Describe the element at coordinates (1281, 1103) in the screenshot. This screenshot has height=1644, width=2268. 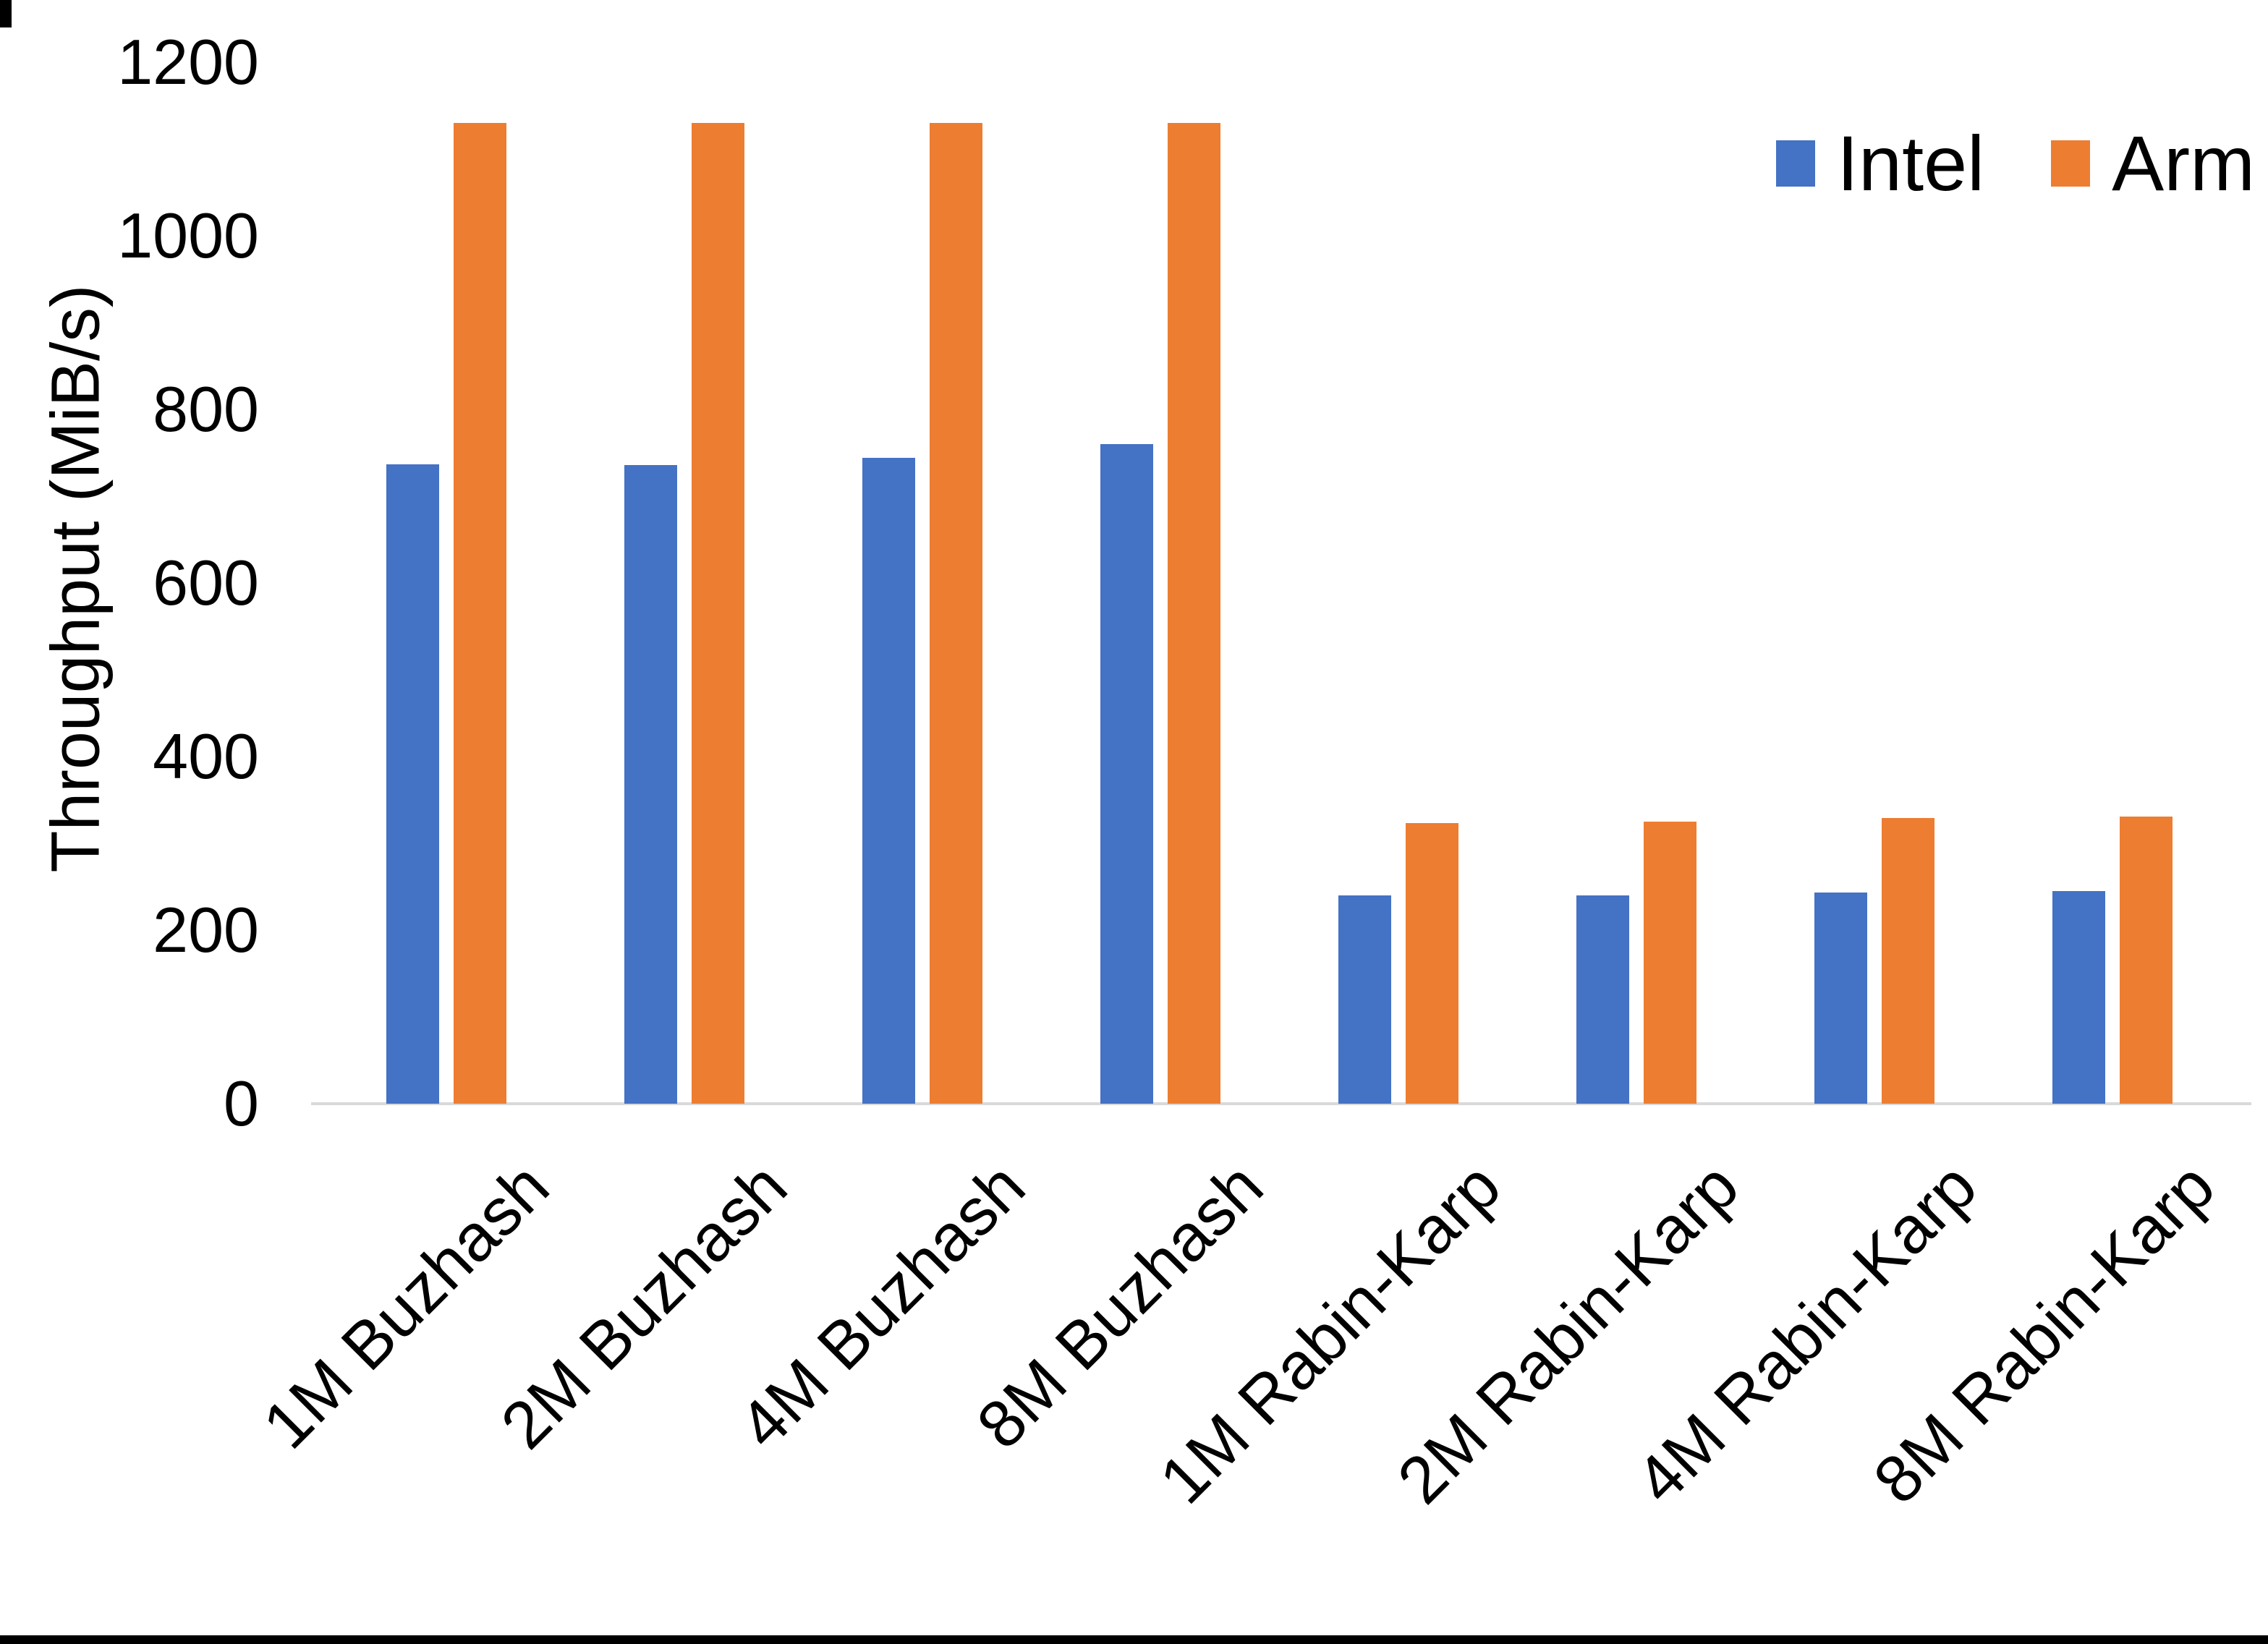
I see `x-axis-line` at that location.